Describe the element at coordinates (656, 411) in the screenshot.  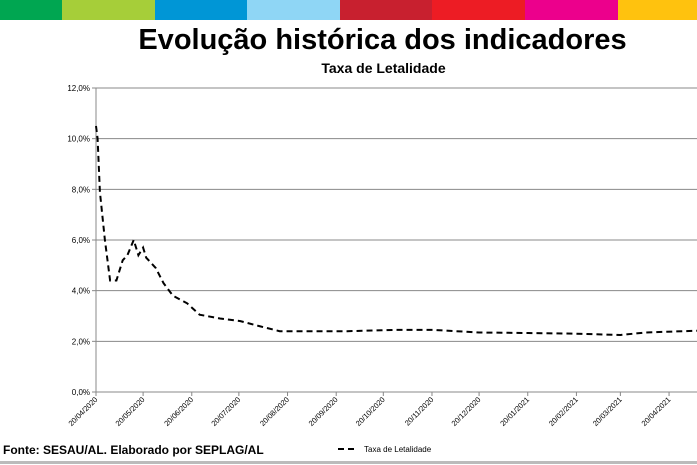
I see `x-tick-label: 20/04/2021` at that location.